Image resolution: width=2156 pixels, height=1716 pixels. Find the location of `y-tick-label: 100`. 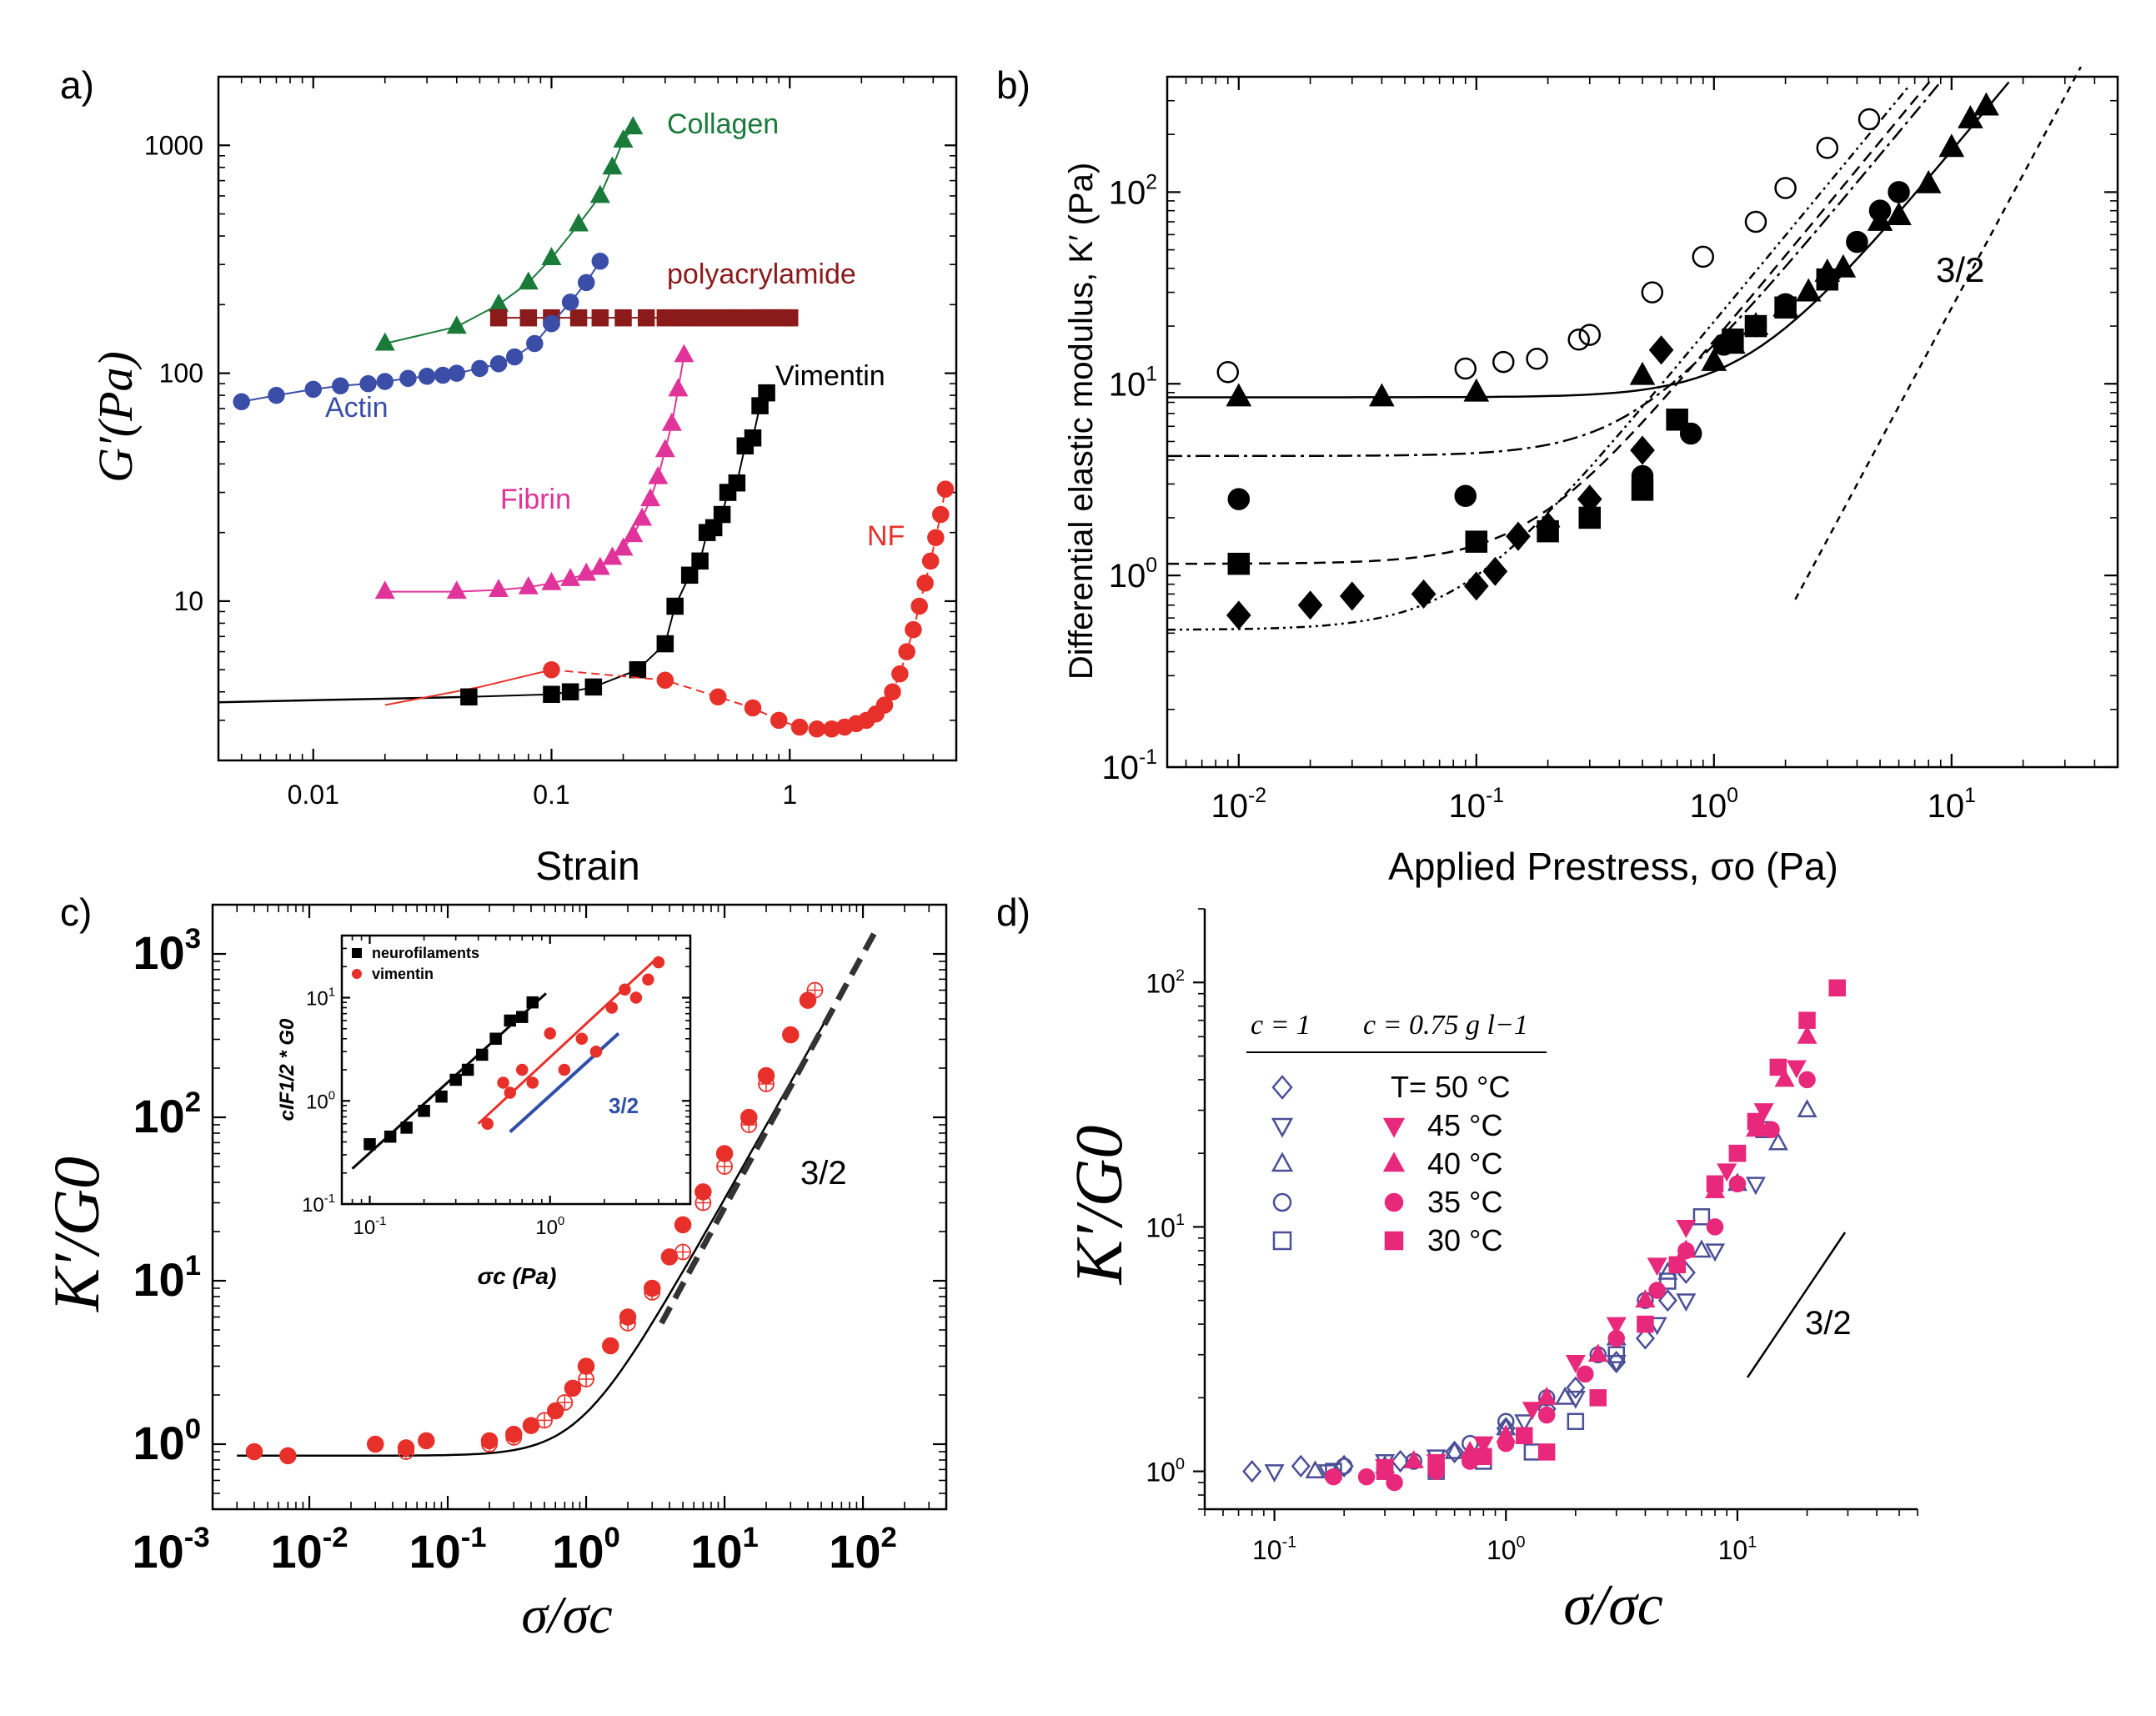

y-tick-label: 100 is located at coordinates (181, 374).